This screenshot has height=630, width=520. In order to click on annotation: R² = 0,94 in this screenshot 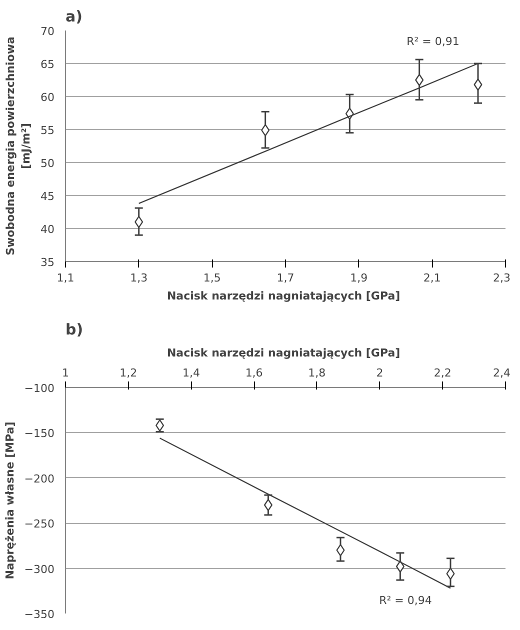, I will do `click(405, 601)`.